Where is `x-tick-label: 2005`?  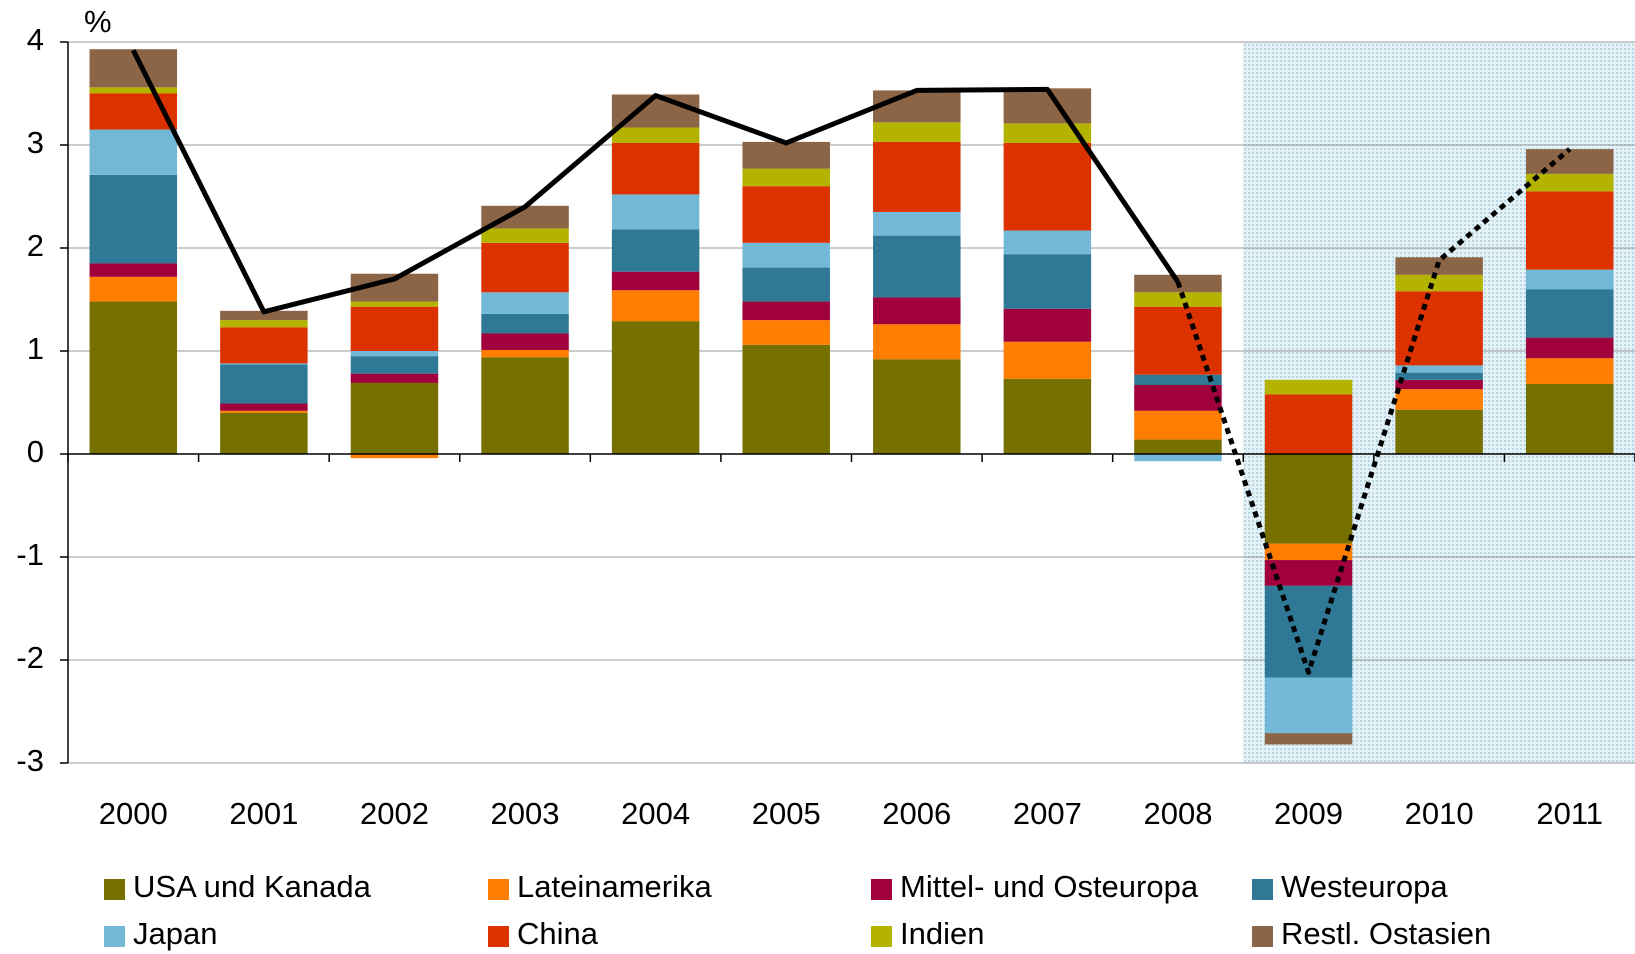
x-tick-label: 2005 is located at coordinates (786, 813).